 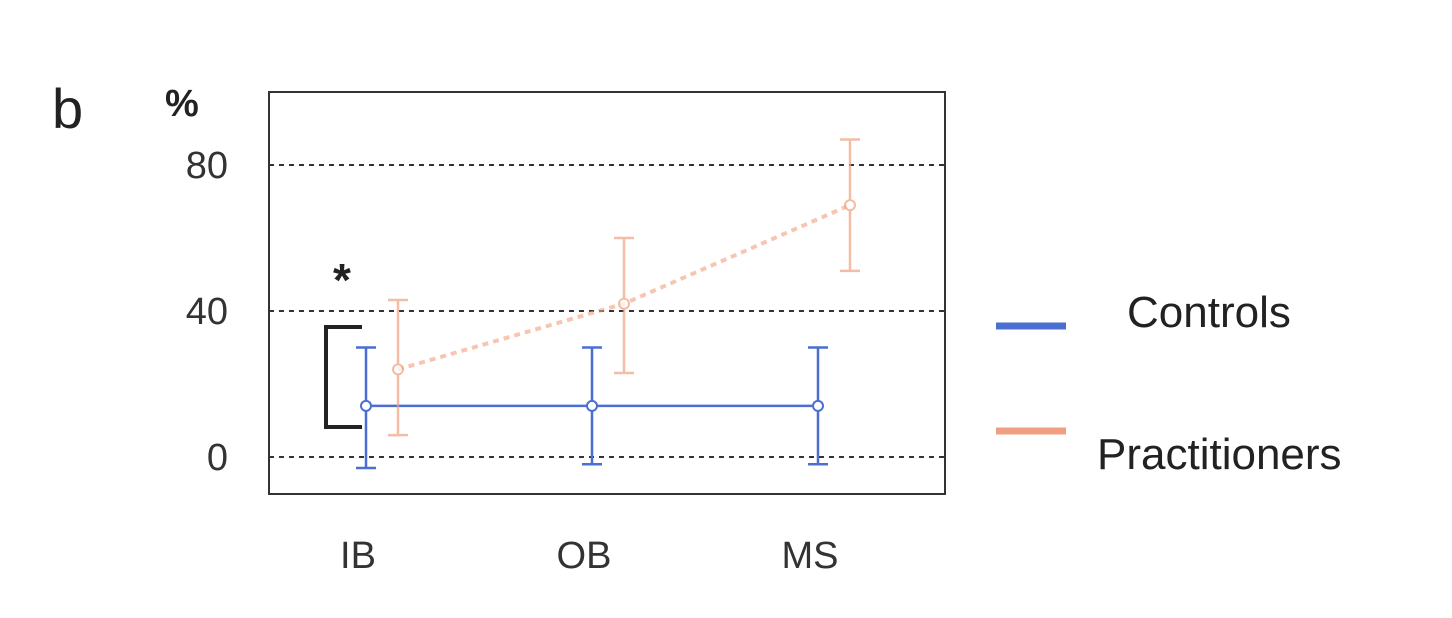 What do you see at coordinates (67, 108) in the screenshot?
I see `panel-label: b` at bounding box center [67, 108].